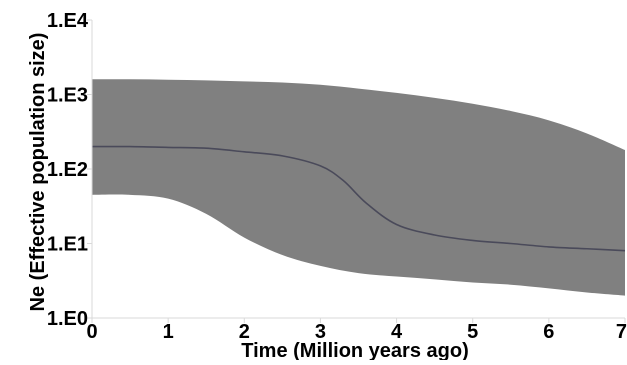 This screenshot has width=627, height=365. Describe the element at coordinates (91, 332) in the screenshot. I see `x-tick-label: 0` at that location.